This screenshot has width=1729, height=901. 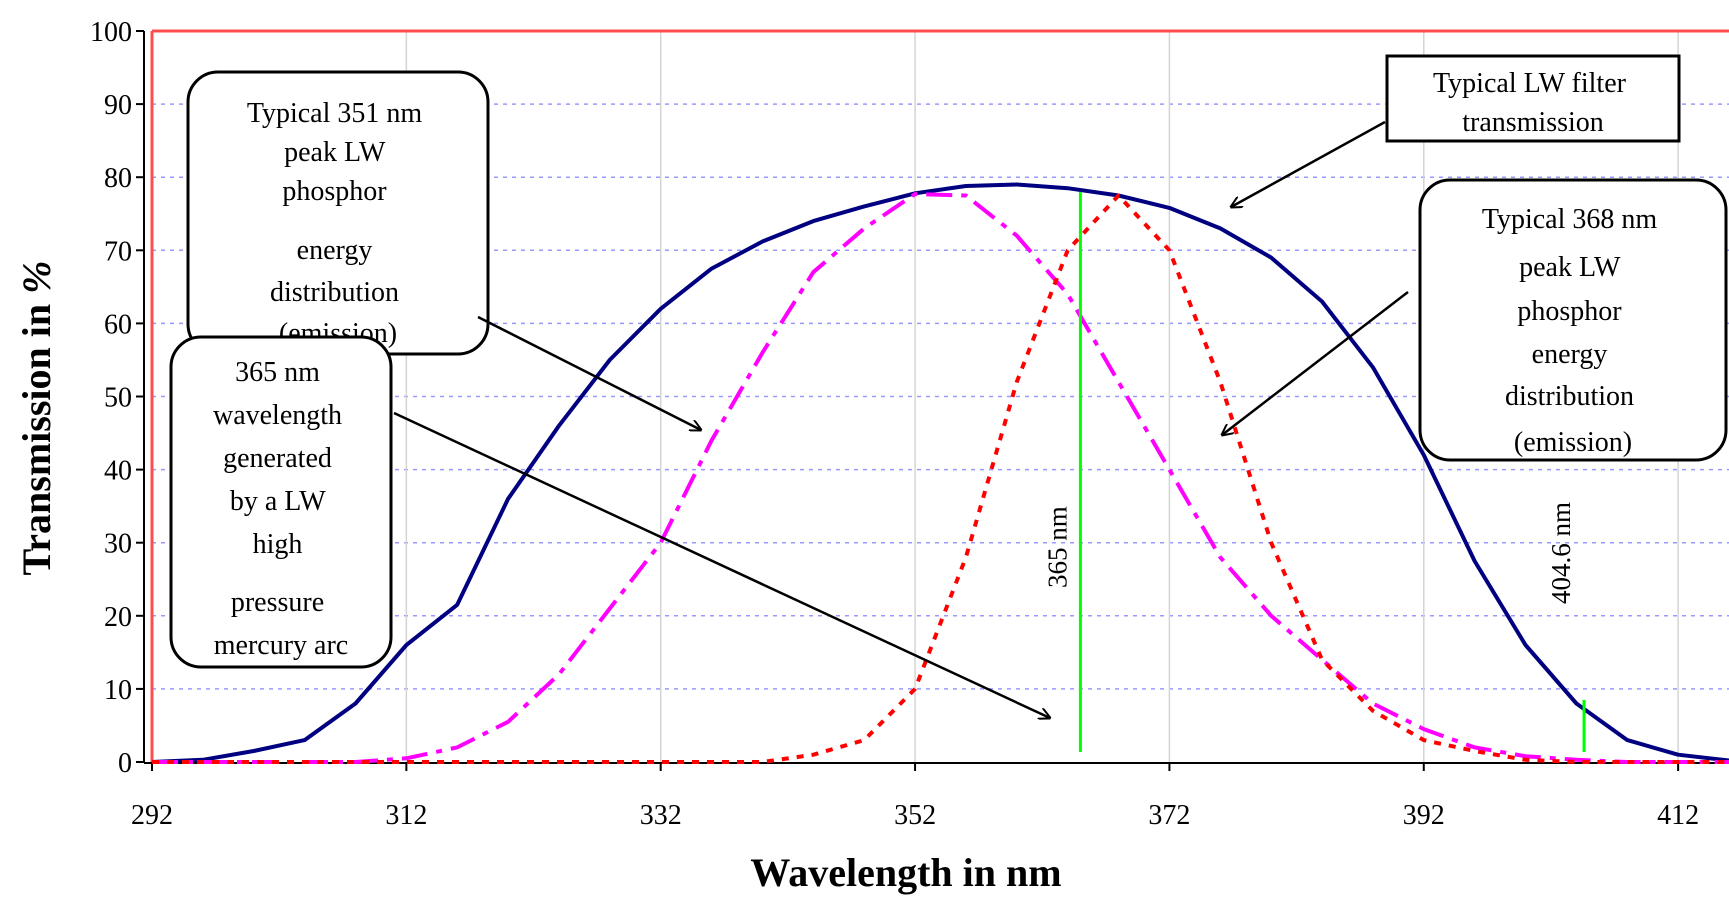 I want to click on y-tick-label: 70, so click(x=118, y=251).